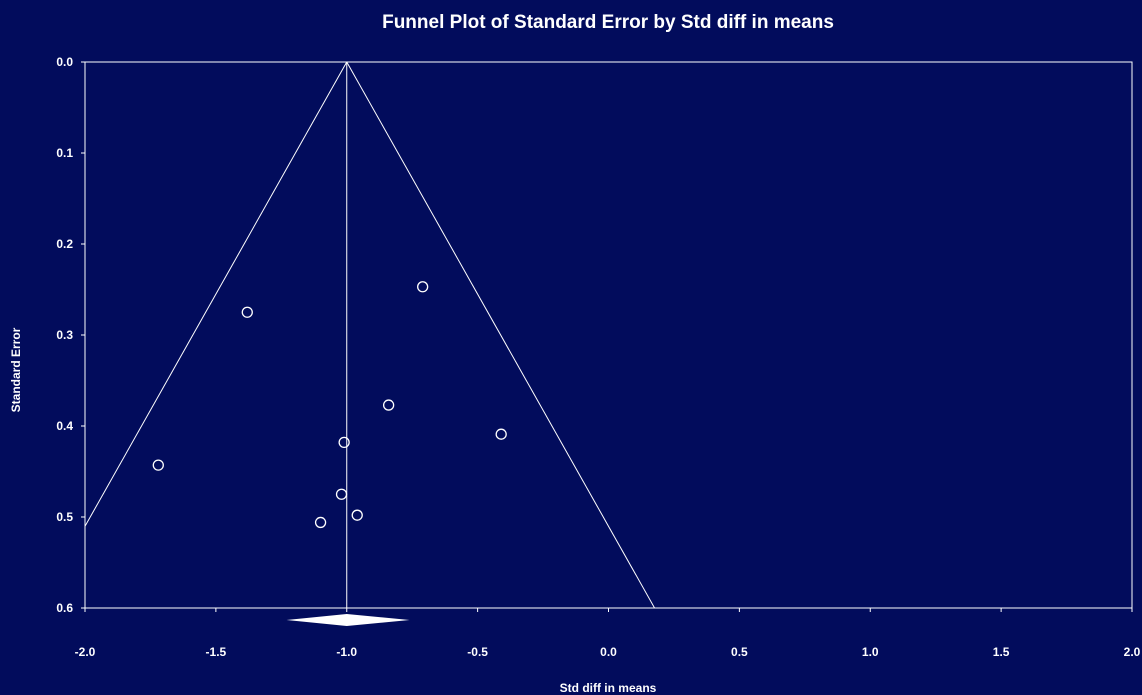 The image size is (1142, 695). I want to click on x-tick-label: 0.0, so click(608, 652).